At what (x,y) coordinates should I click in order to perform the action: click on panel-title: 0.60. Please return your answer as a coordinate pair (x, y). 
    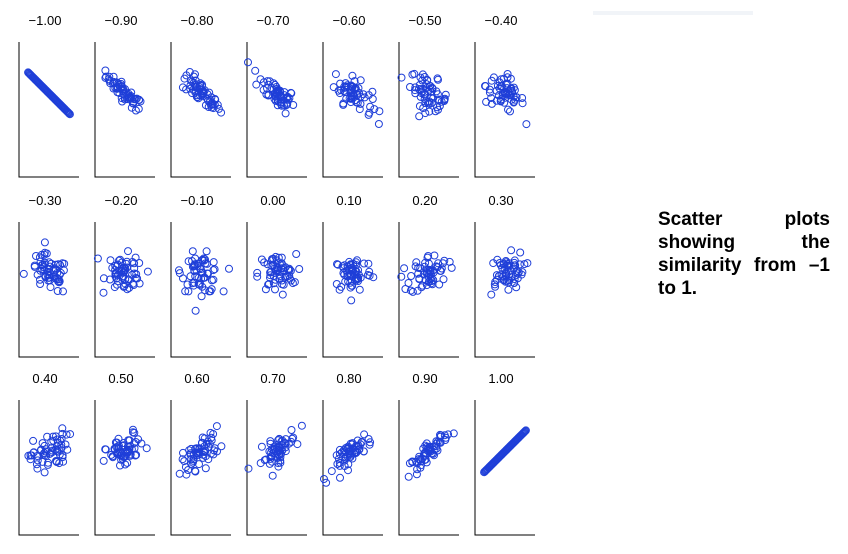
    Looking at the image, I should click on (196, 378).